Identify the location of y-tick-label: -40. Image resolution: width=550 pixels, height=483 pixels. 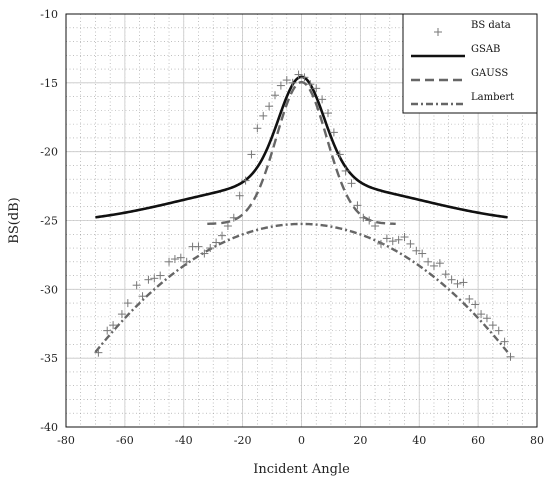
(49, 427).